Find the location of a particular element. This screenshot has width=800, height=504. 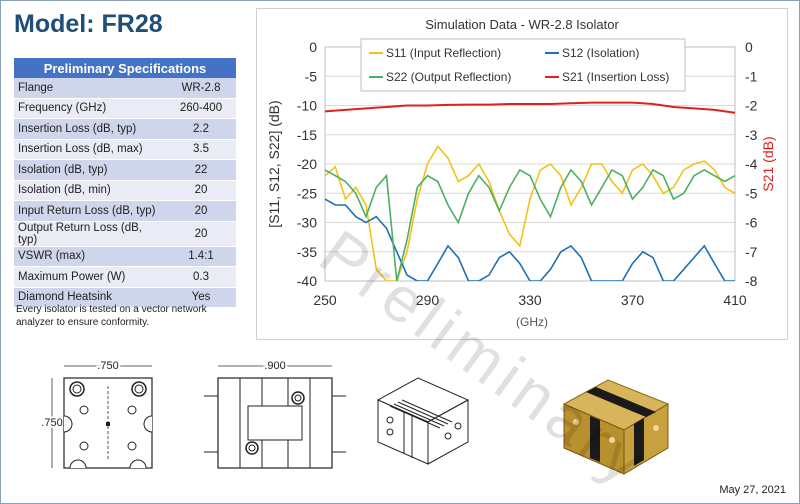

y-tick-left: -15 is located at coordinates (307, 135).